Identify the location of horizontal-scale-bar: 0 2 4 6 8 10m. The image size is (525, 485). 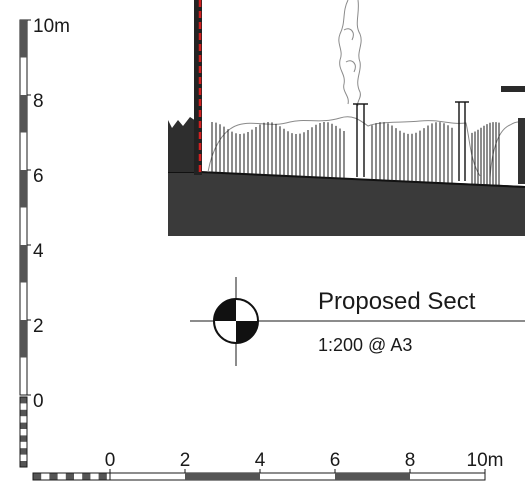
(268, 465).